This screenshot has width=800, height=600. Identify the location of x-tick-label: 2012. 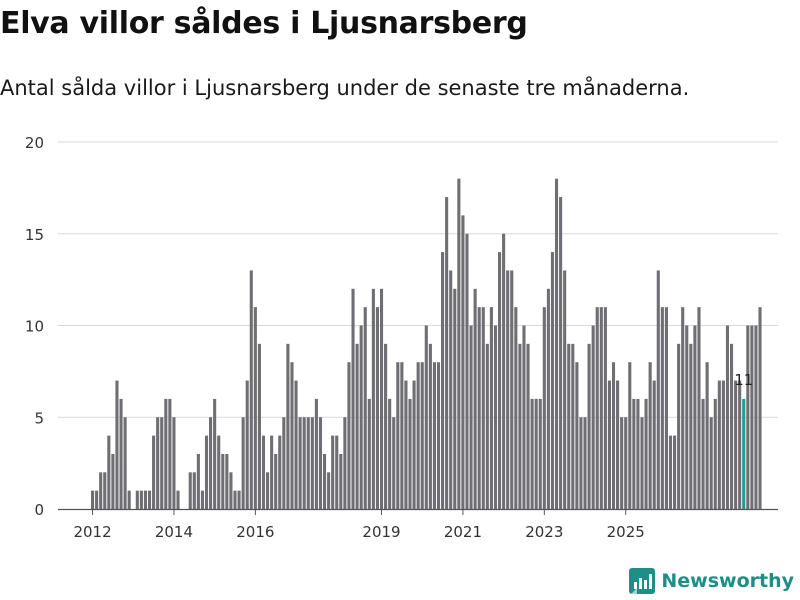
(92, 532).